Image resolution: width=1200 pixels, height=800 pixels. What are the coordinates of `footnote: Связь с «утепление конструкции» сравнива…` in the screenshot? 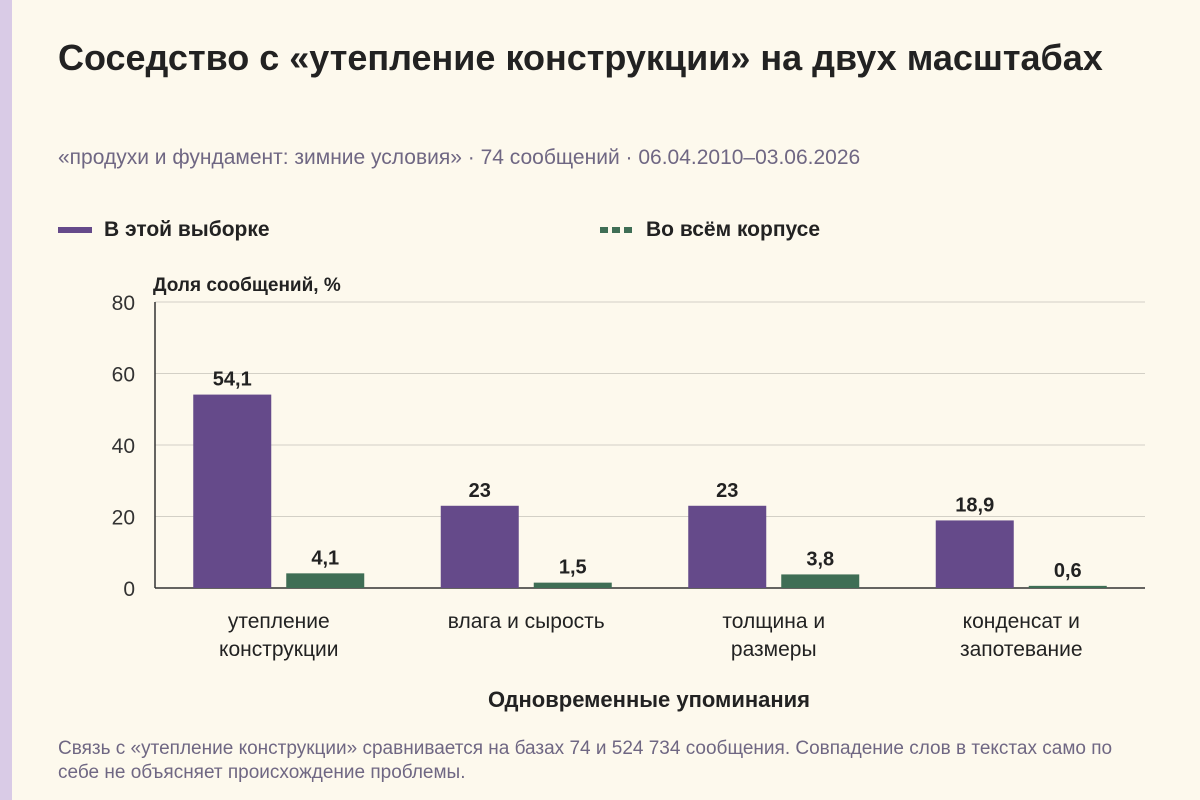 It's located at (585, 760).